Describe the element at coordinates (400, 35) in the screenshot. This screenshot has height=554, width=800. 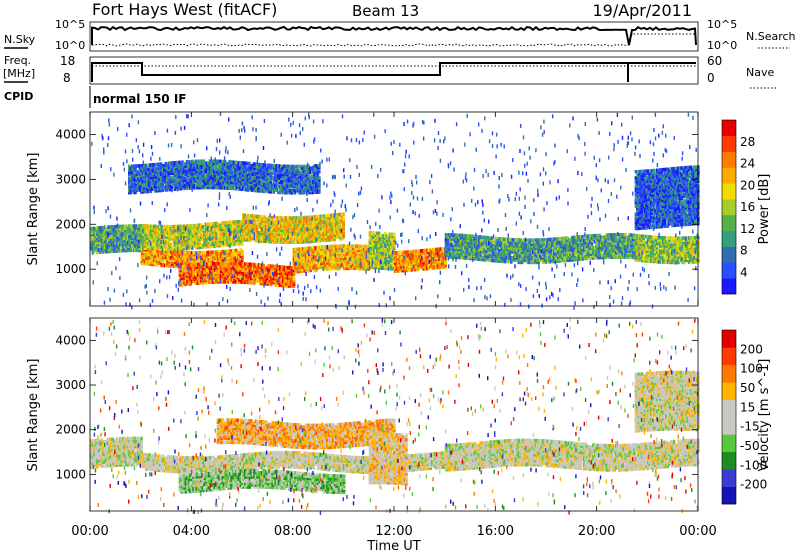
I see `nsky-panel: N.Sky 10^5 10^0 10^5 10^0 N.Search` at that location.